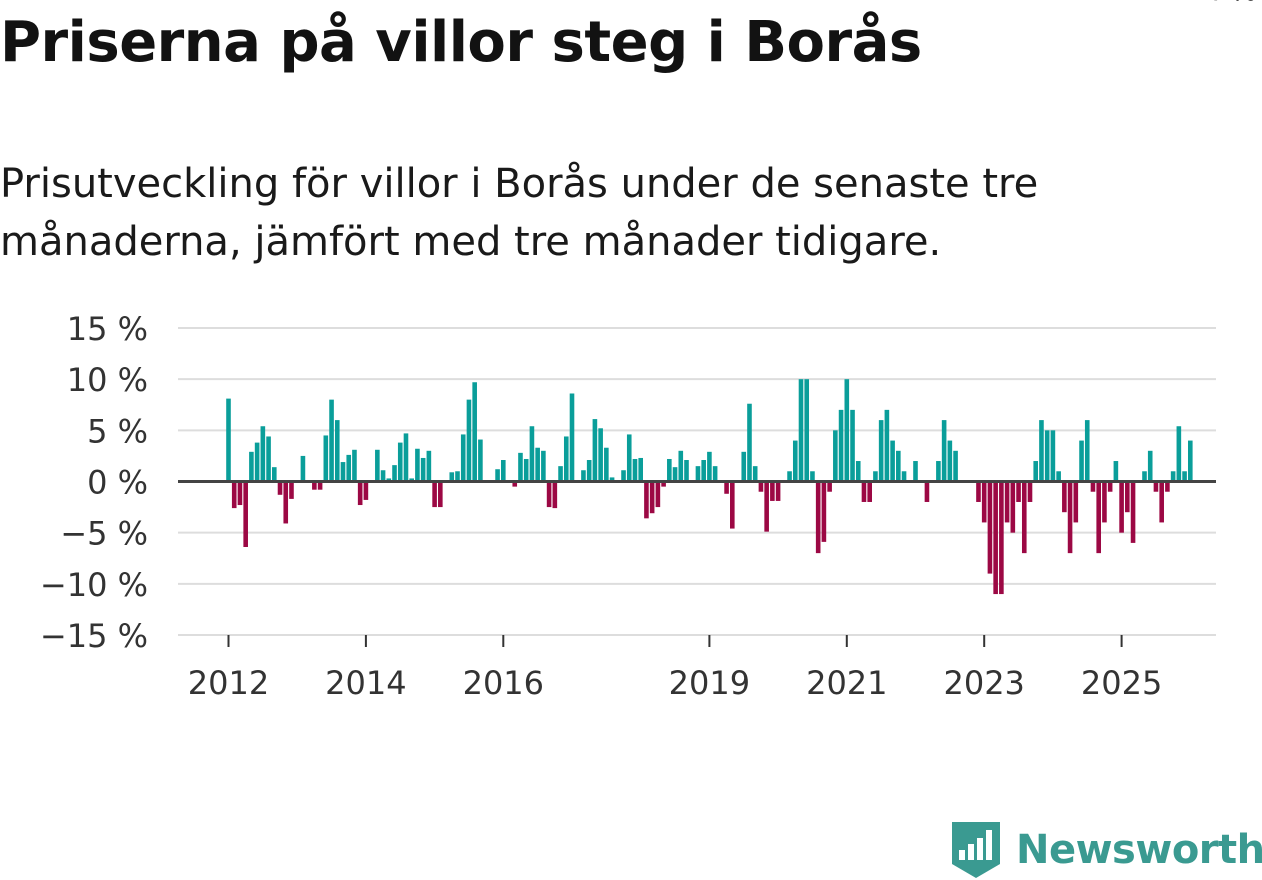 The width and height of the screenshot is (1262, 880). What do you see at coordinates (461, 42) in the screenshot?
I see `page-title: Priserna på villor steg i Borås` at bounding box center [461, 42].